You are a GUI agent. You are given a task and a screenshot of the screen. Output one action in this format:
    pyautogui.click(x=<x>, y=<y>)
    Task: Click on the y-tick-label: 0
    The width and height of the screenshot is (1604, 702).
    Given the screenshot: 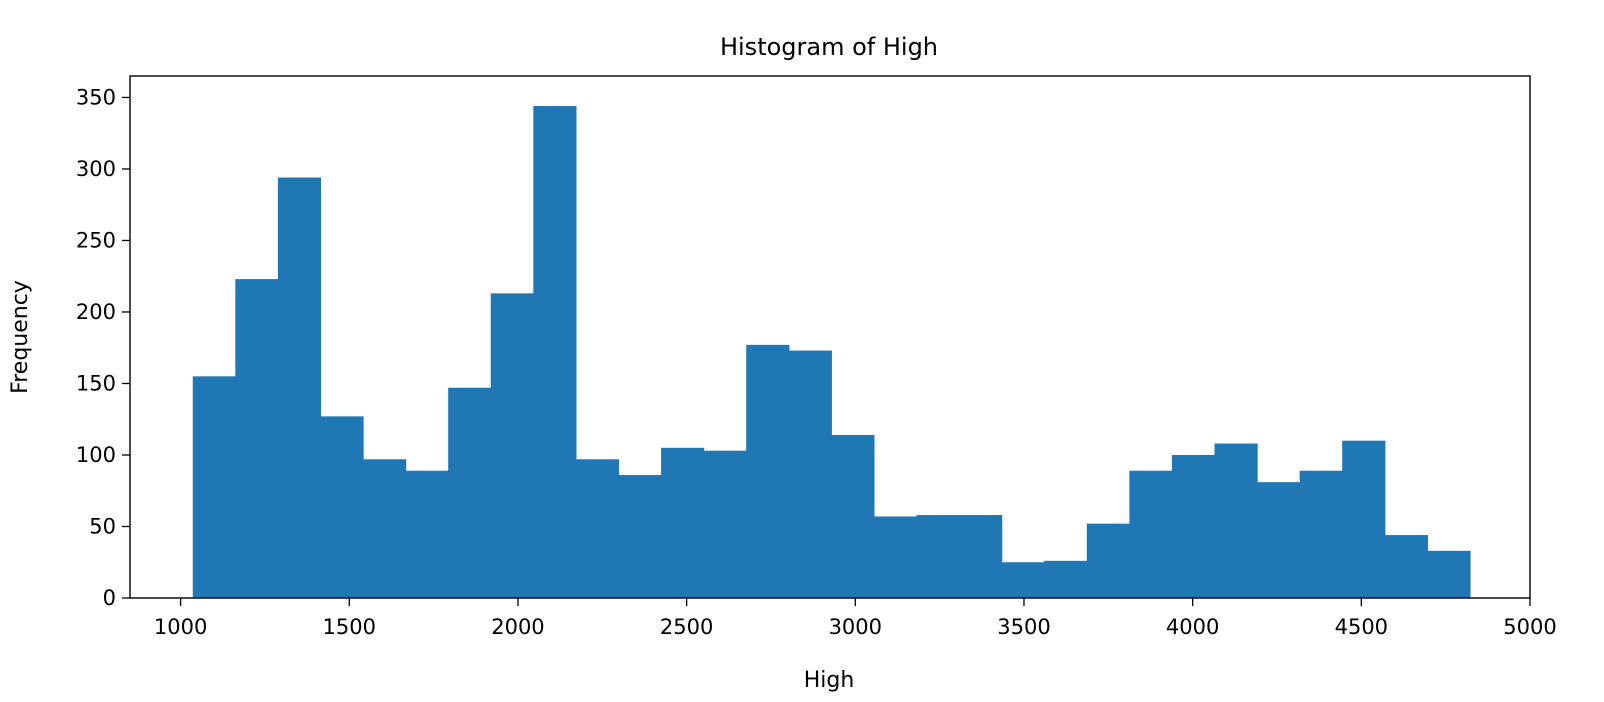 What is the action you would take?
    pyautogui.click(x=109, y=598)
    